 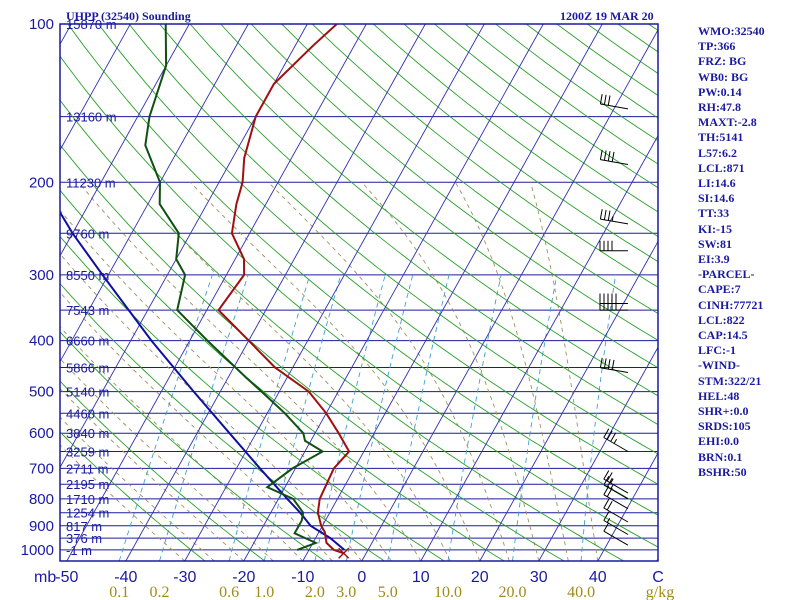 I want to click on height-tick-label: 817 m, so click(x=84, y=526).